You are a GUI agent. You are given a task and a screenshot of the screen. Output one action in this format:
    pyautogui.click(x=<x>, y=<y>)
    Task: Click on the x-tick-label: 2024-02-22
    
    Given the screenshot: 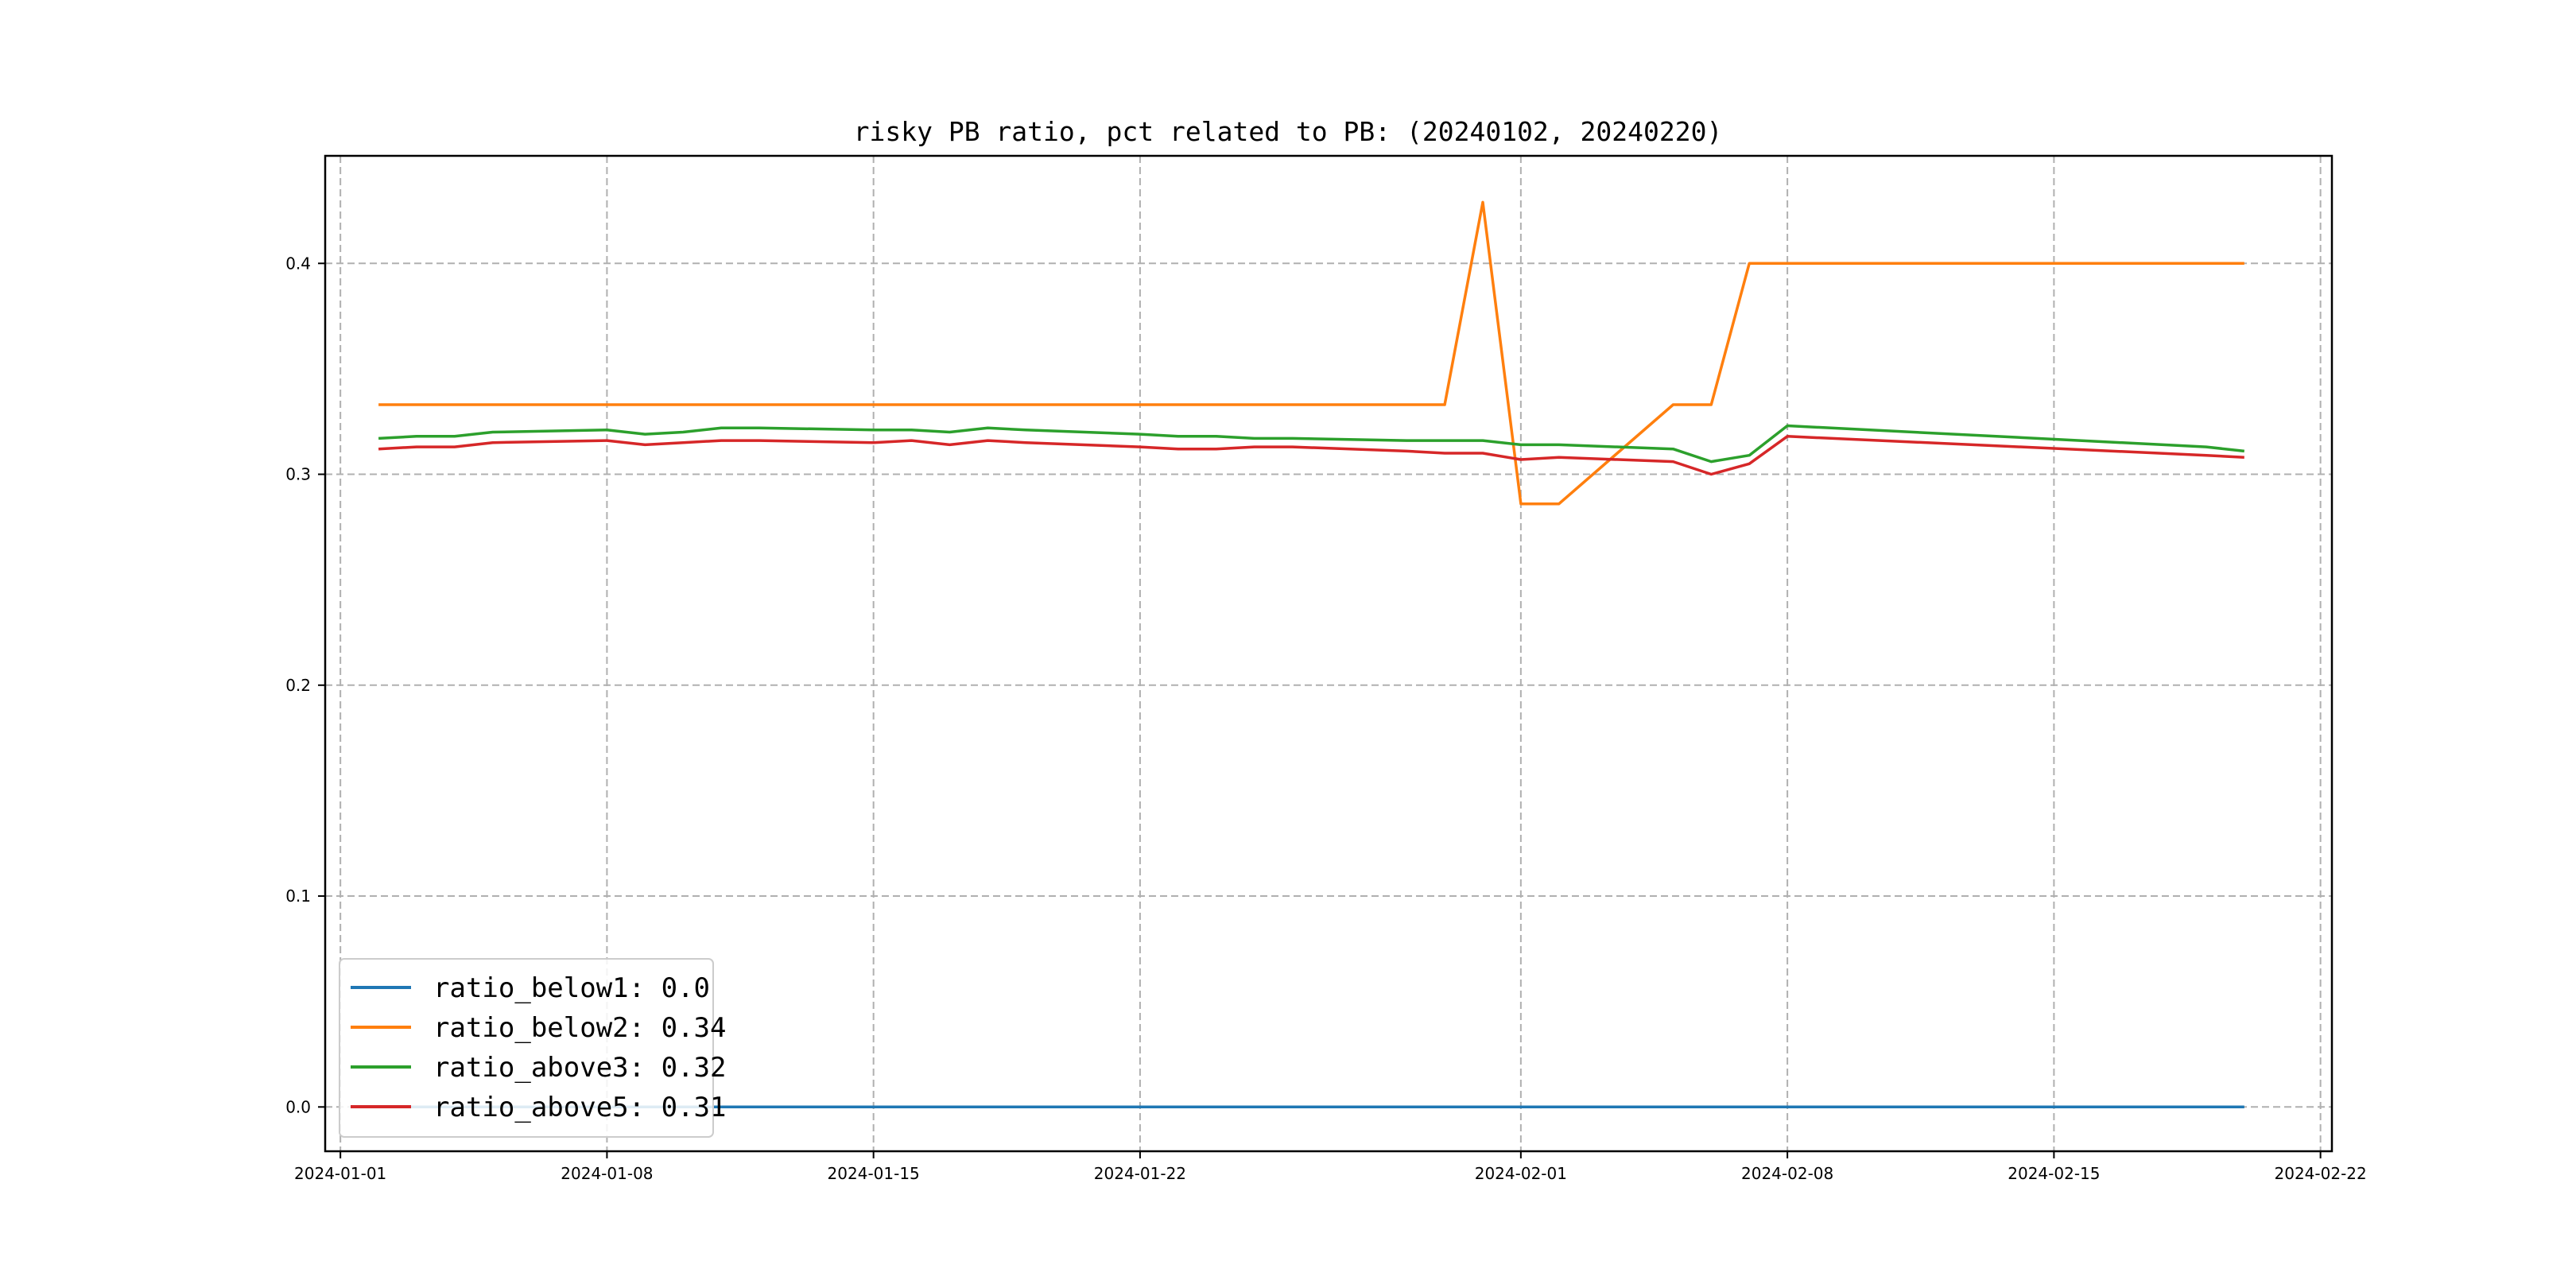 What is the action you would take?
    pyautogui.click(x=2321, y=1173)
    